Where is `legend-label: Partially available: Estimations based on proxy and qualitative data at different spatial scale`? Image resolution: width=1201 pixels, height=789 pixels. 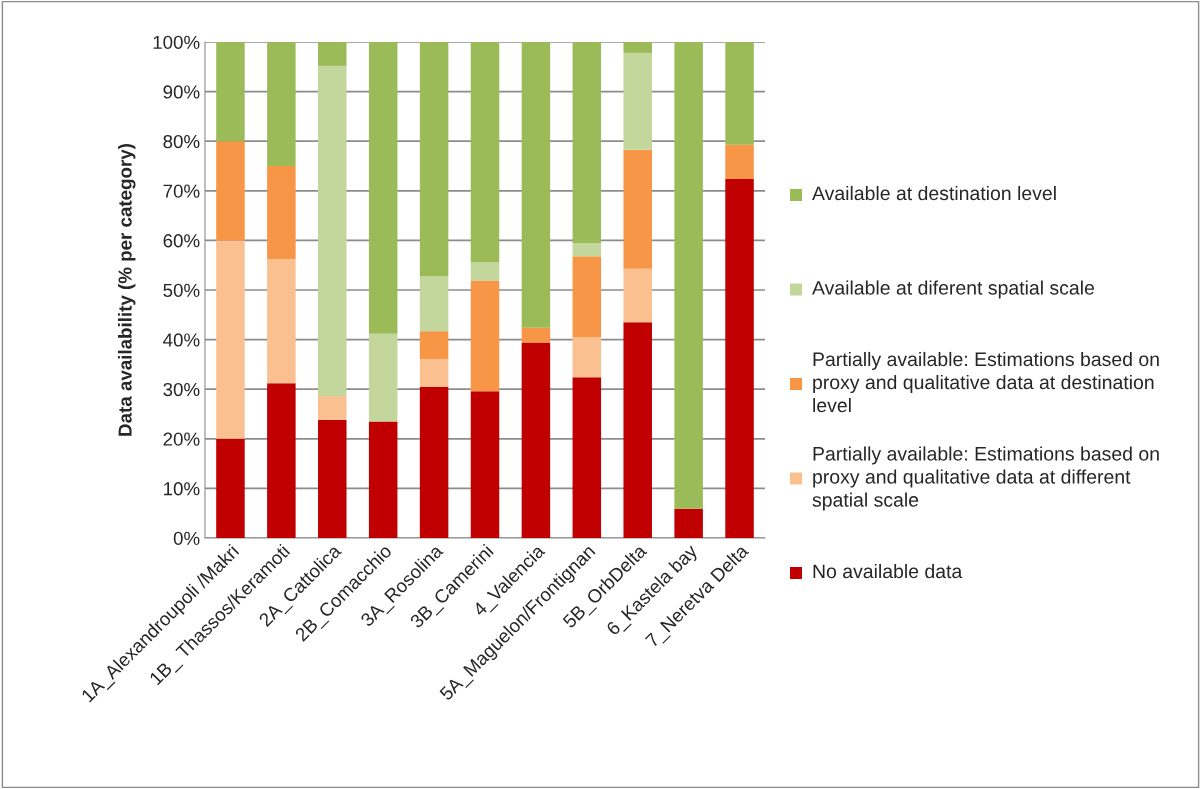 legend-label: Partially available: Estimations based on proxy and qualitative data at different spatial scale is located at coordinates (985, 478).